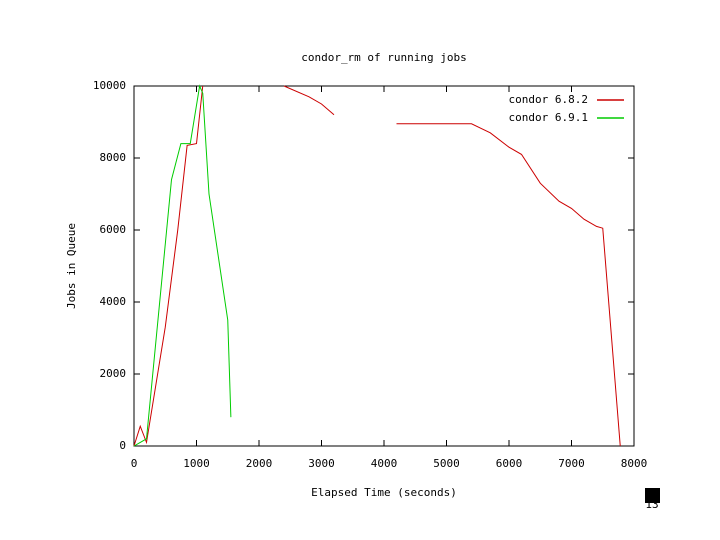 The width and height of the screenshot is (720, 540). What do you see at coordinates (122, 445) in the screenshot?
I see `y-tick-label: 0` at bounding box center [122, 445].